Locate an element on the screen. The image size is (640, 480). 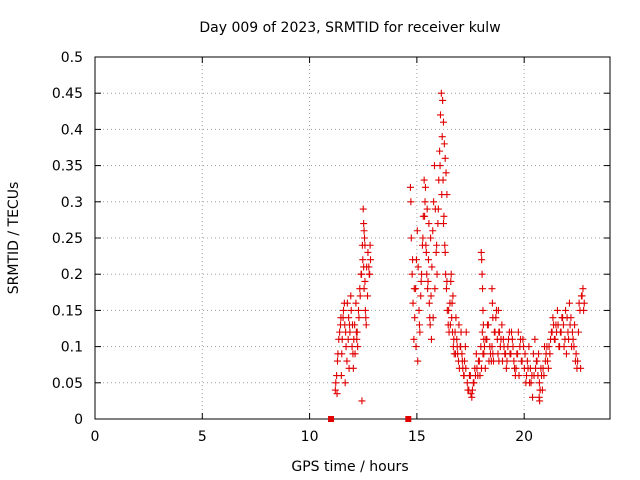
x-tick-label: 20 is located at coordinates (524, 437).